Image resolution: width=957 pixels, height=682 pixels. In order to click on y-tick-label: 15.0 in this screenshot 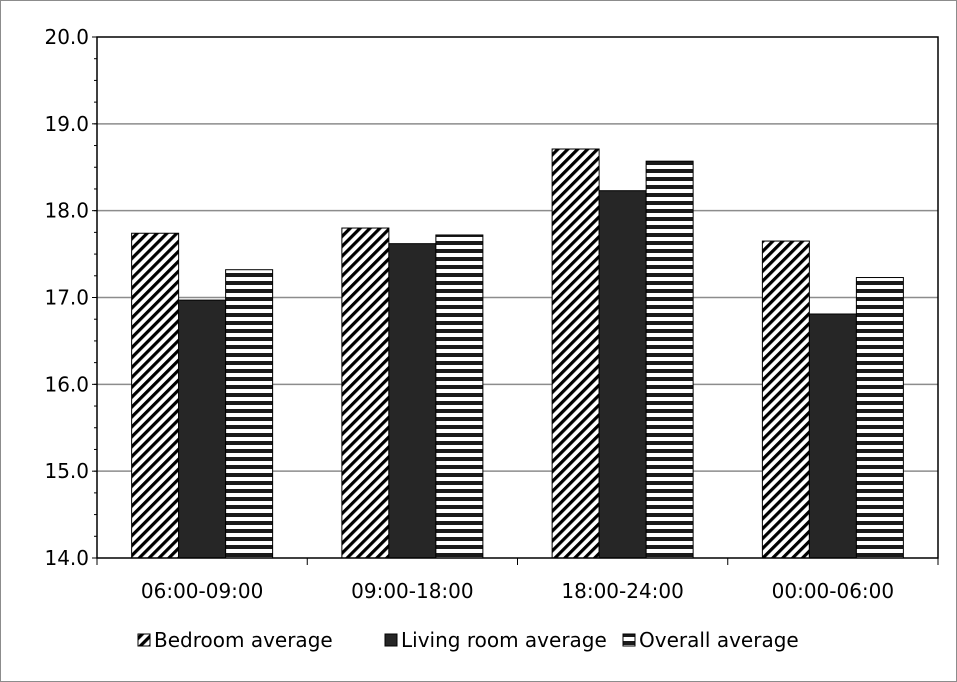, I will do `click(66, 471)`.